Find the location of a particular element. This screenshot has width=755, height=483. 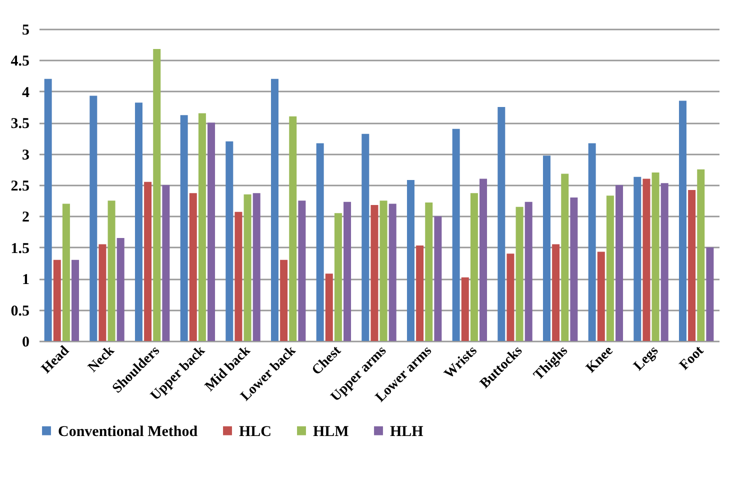

y-tick-label: 0.5 is located at coordinates (20, 311).